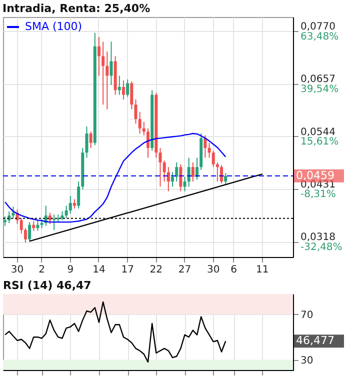  I want to click on y-tick-label: 70, so click(307, 315).